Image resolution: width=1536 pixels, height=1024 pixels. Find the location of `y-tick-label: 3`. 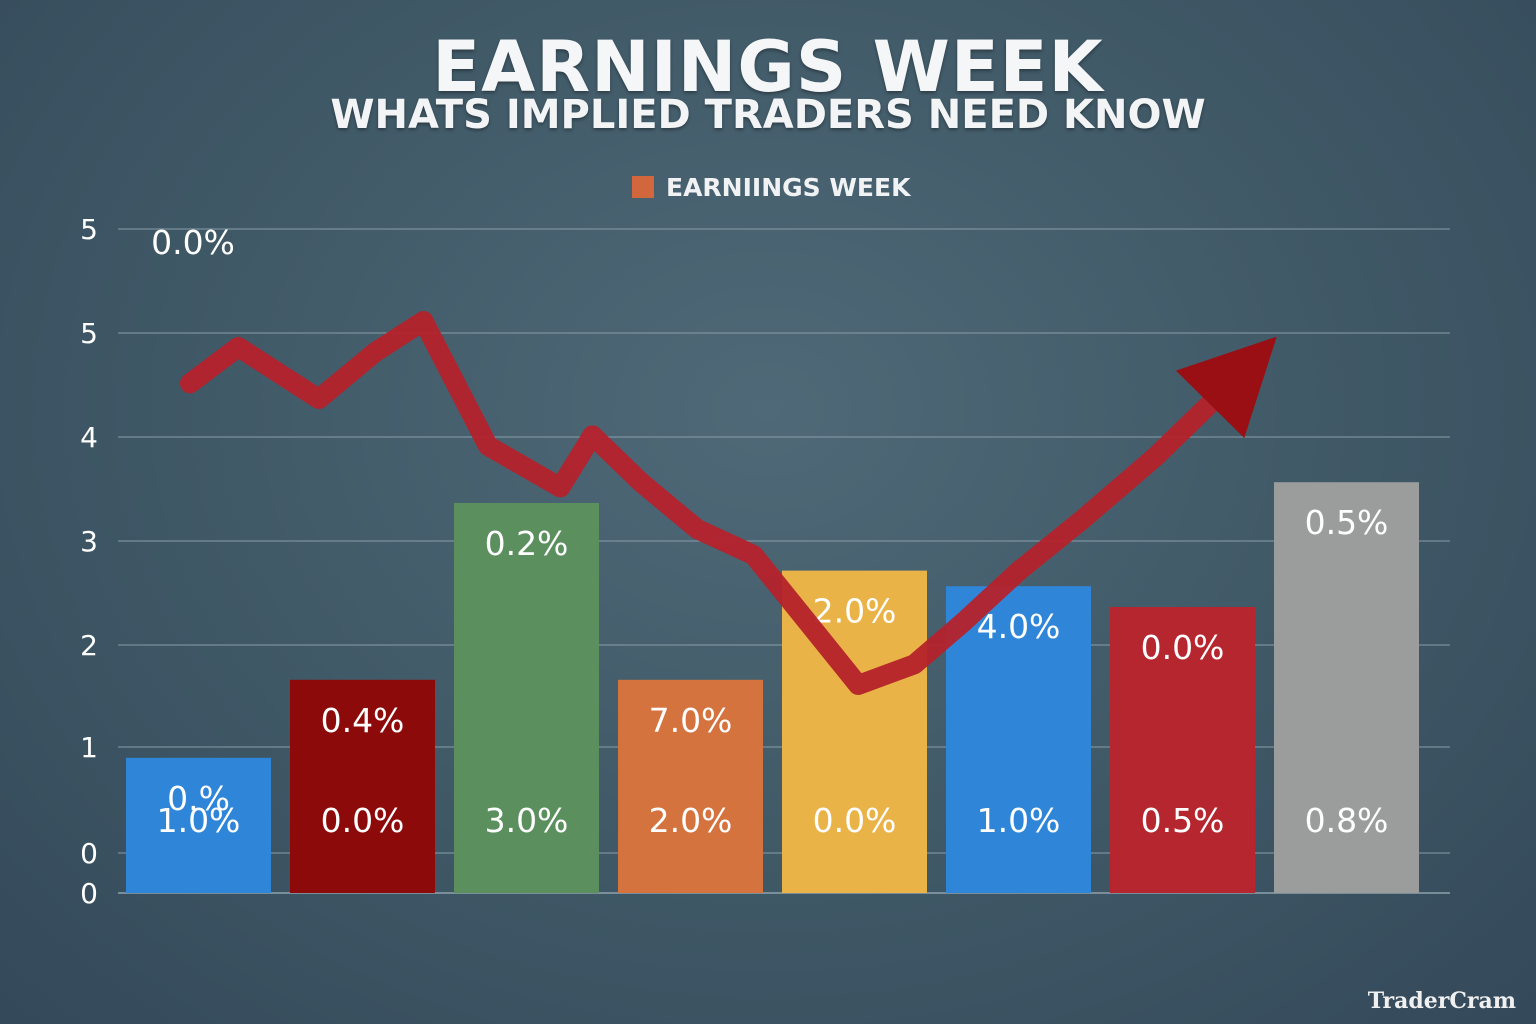

y-tick-label: 3 is located at coordinates (89, 541).